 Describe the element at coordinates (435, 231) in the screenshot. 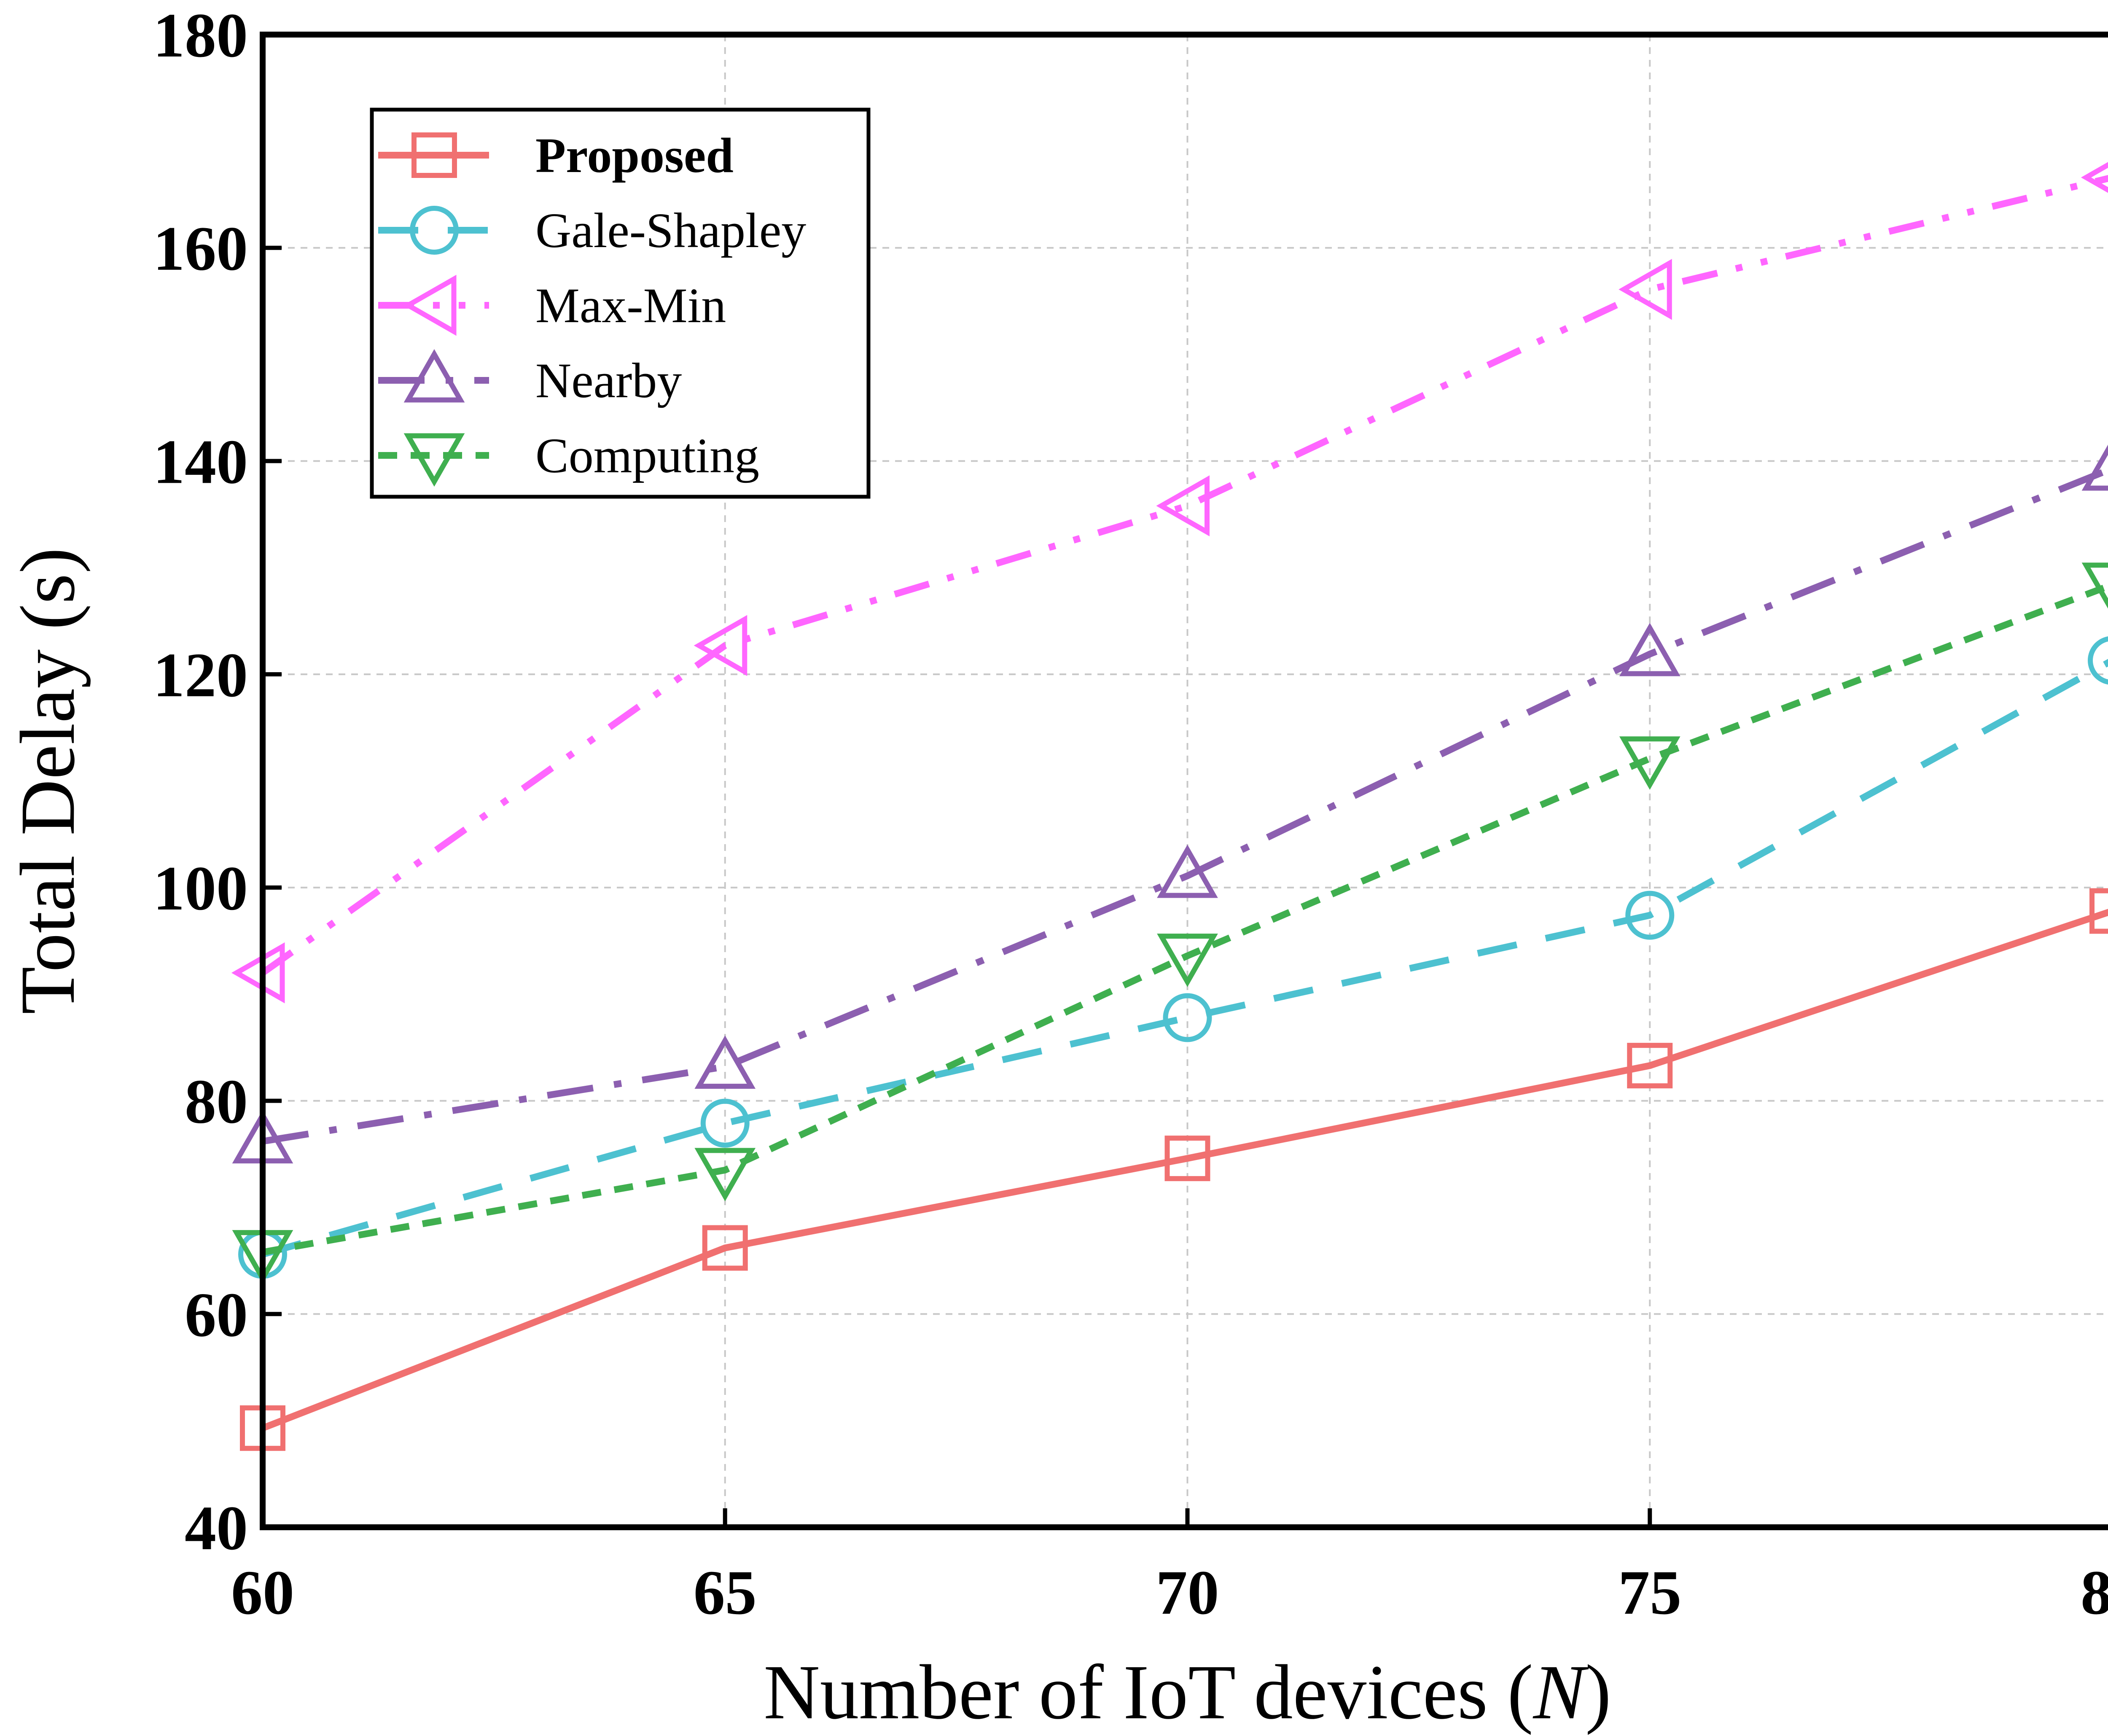

I see `legend-marker-gale-shapley` at that location.